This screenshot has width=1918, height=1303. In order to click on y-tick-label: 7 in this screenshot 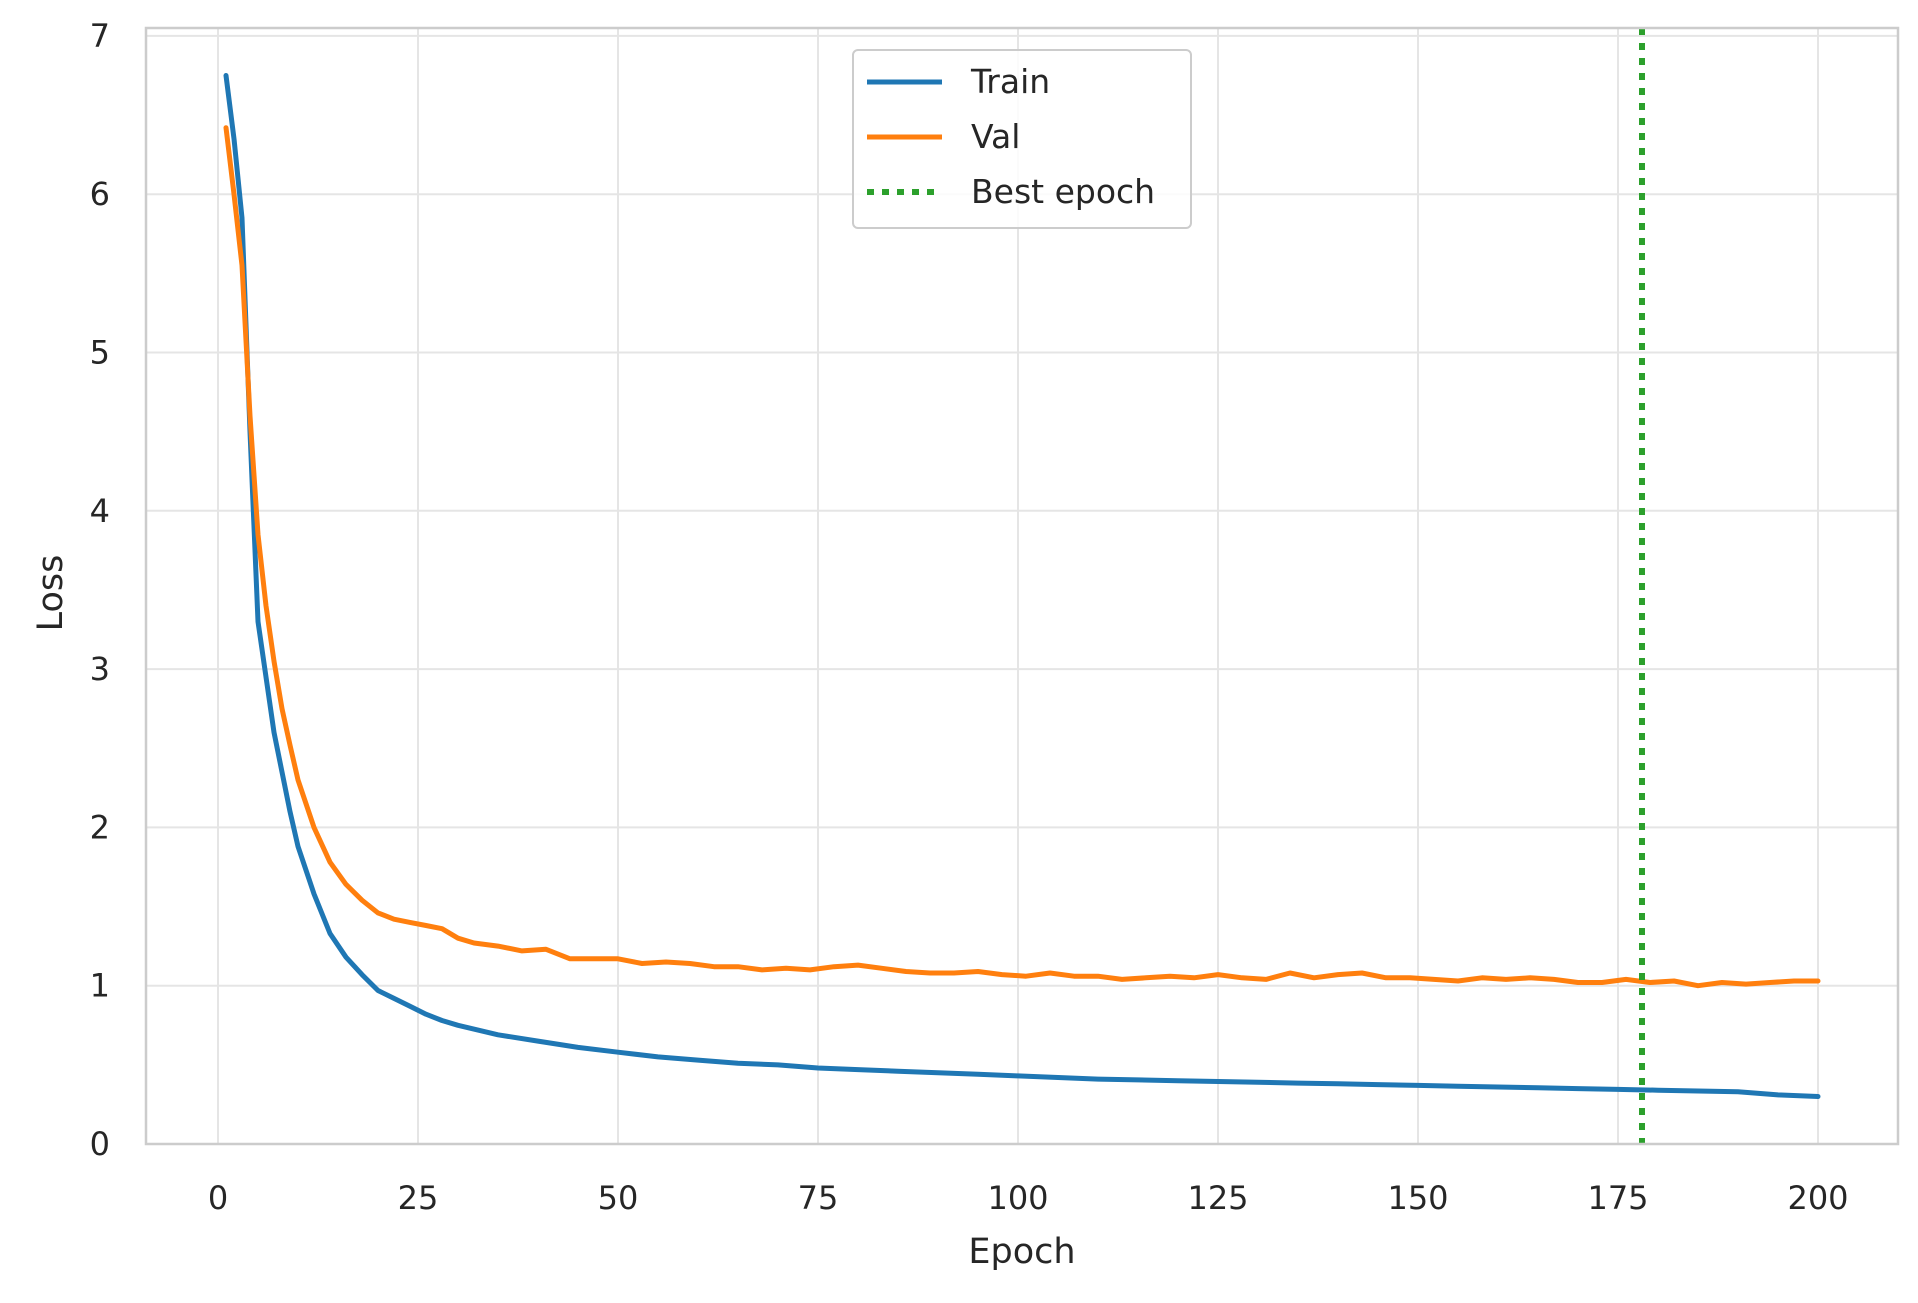, I will do `click(100, 36)`.